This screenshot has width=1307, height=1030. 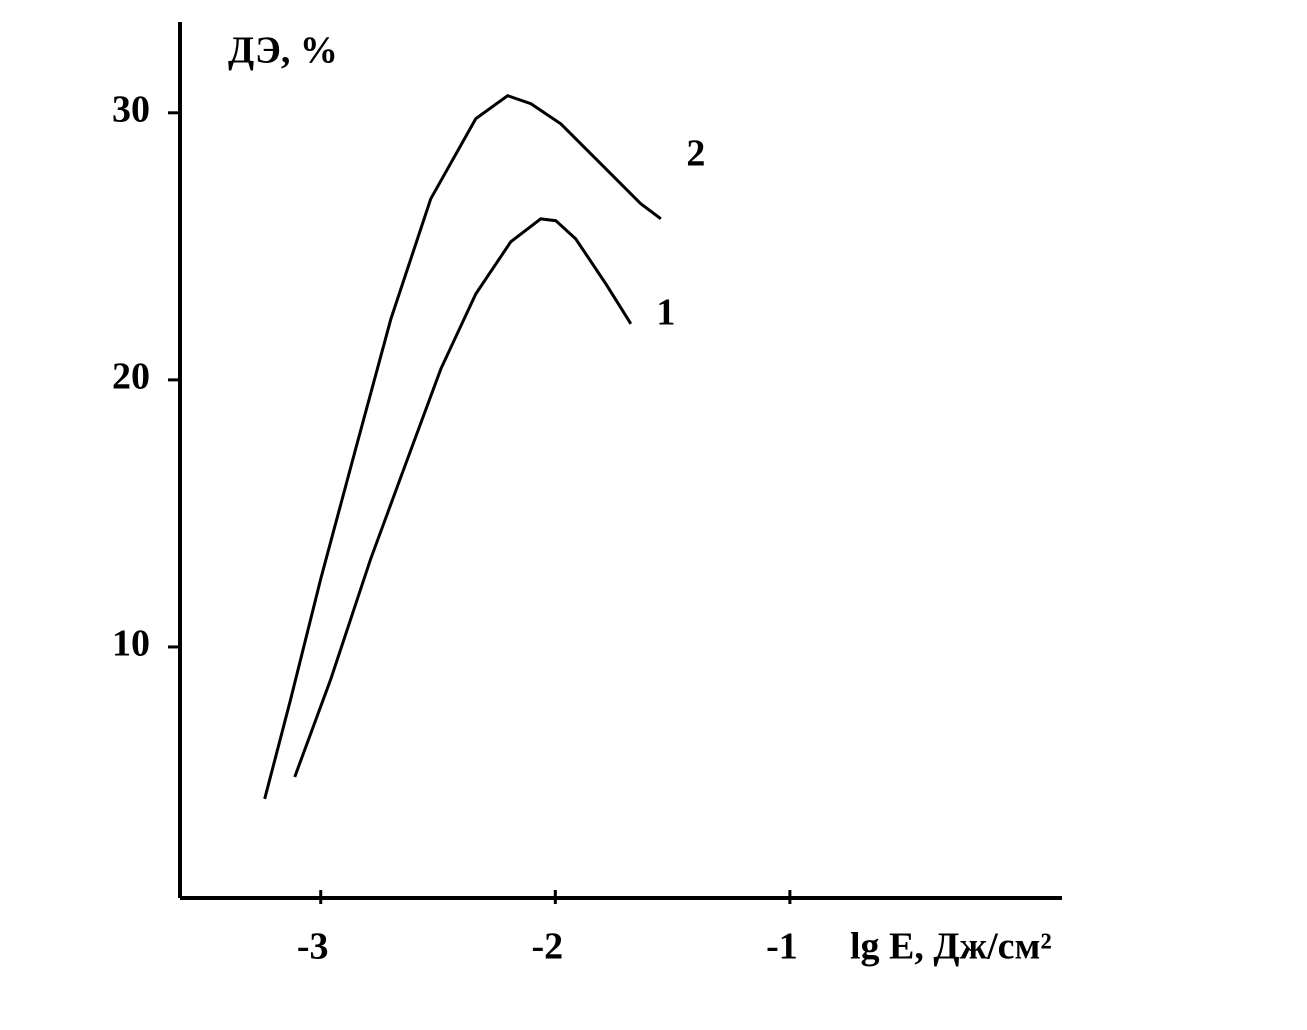 I want to click on y-tick-label: 10, so click(x=131, y=644).